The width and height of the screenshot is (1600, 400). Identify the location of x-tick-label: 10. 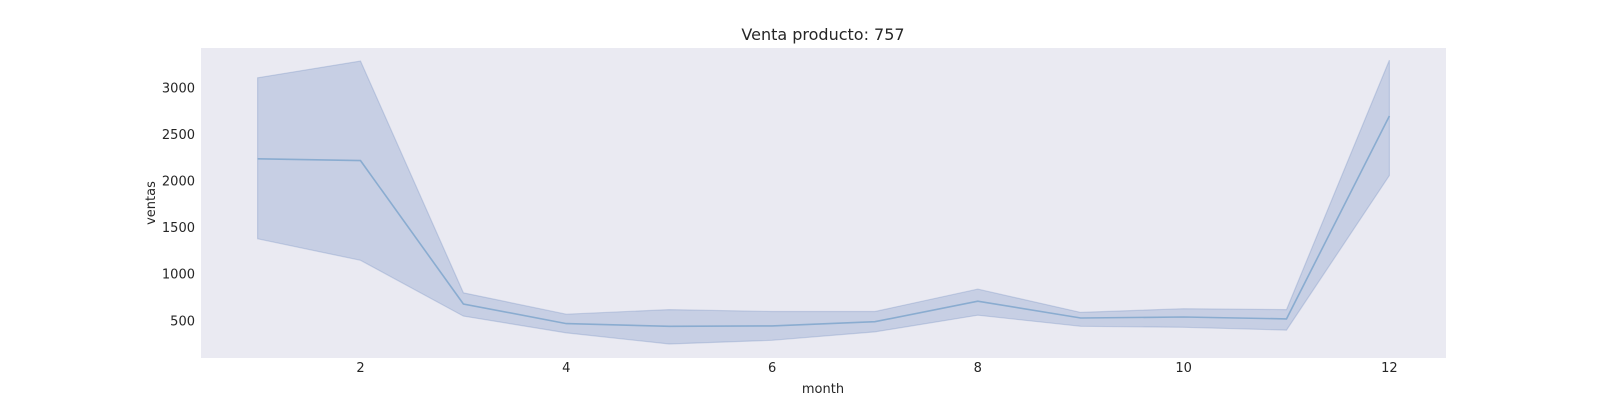
(1183, 368).